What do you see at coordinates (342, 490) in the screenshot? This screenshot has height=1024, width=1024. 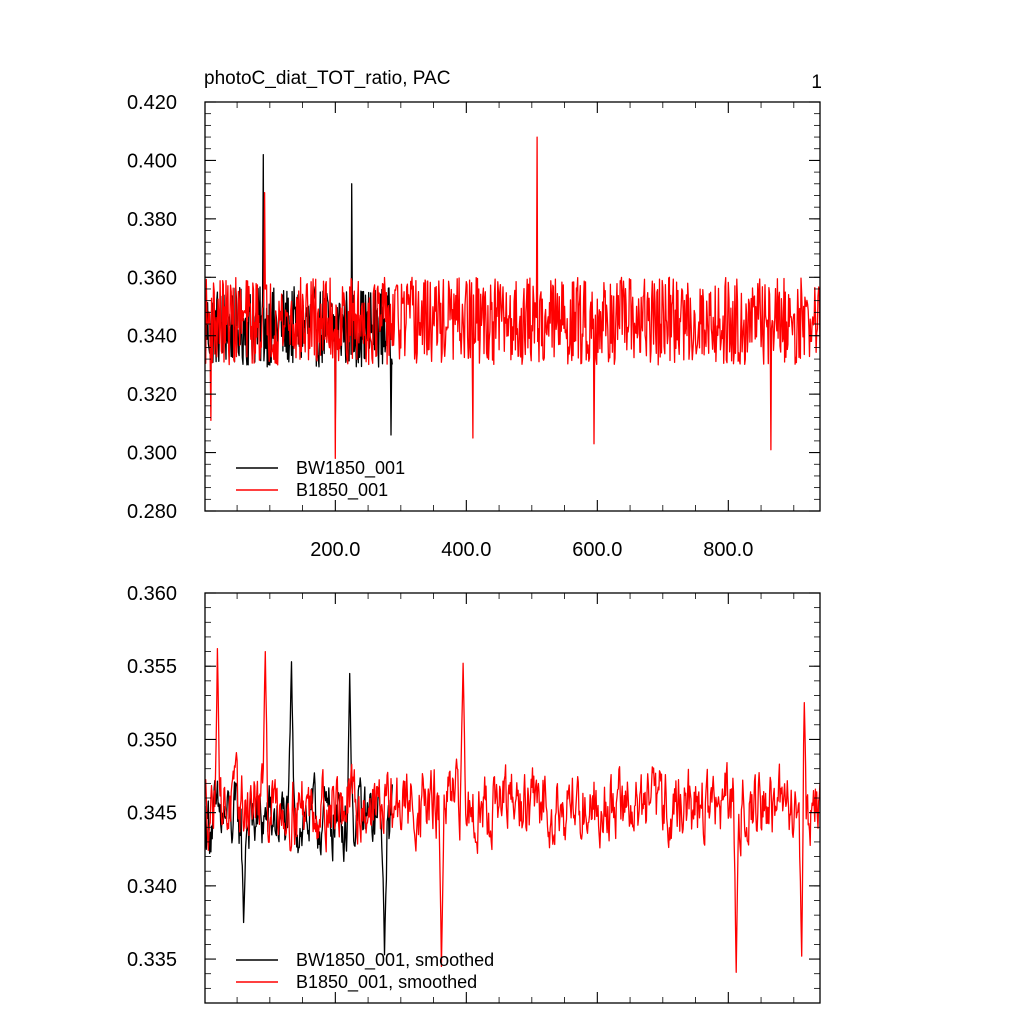 I see `legend-label: B1850_001` at bounding box center [342, 490].